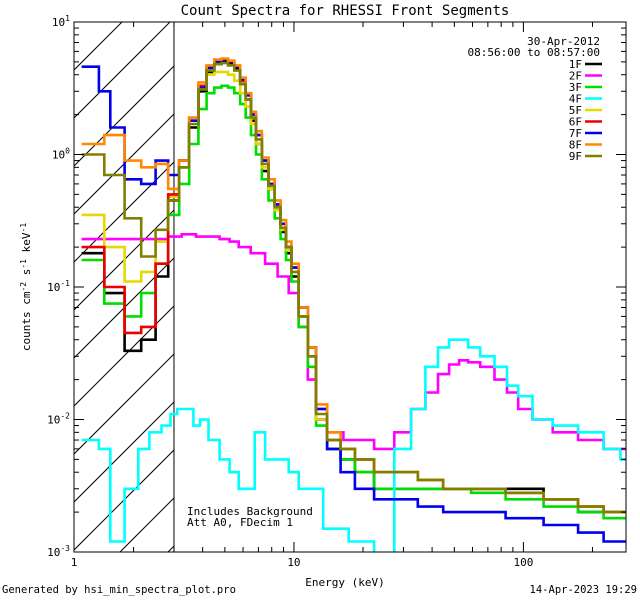 This screenshot has height=600, width=640. Describe the element at coordinates (61, 154) in the screenshot. I see `y-tick-label: 10⁰` at that location.